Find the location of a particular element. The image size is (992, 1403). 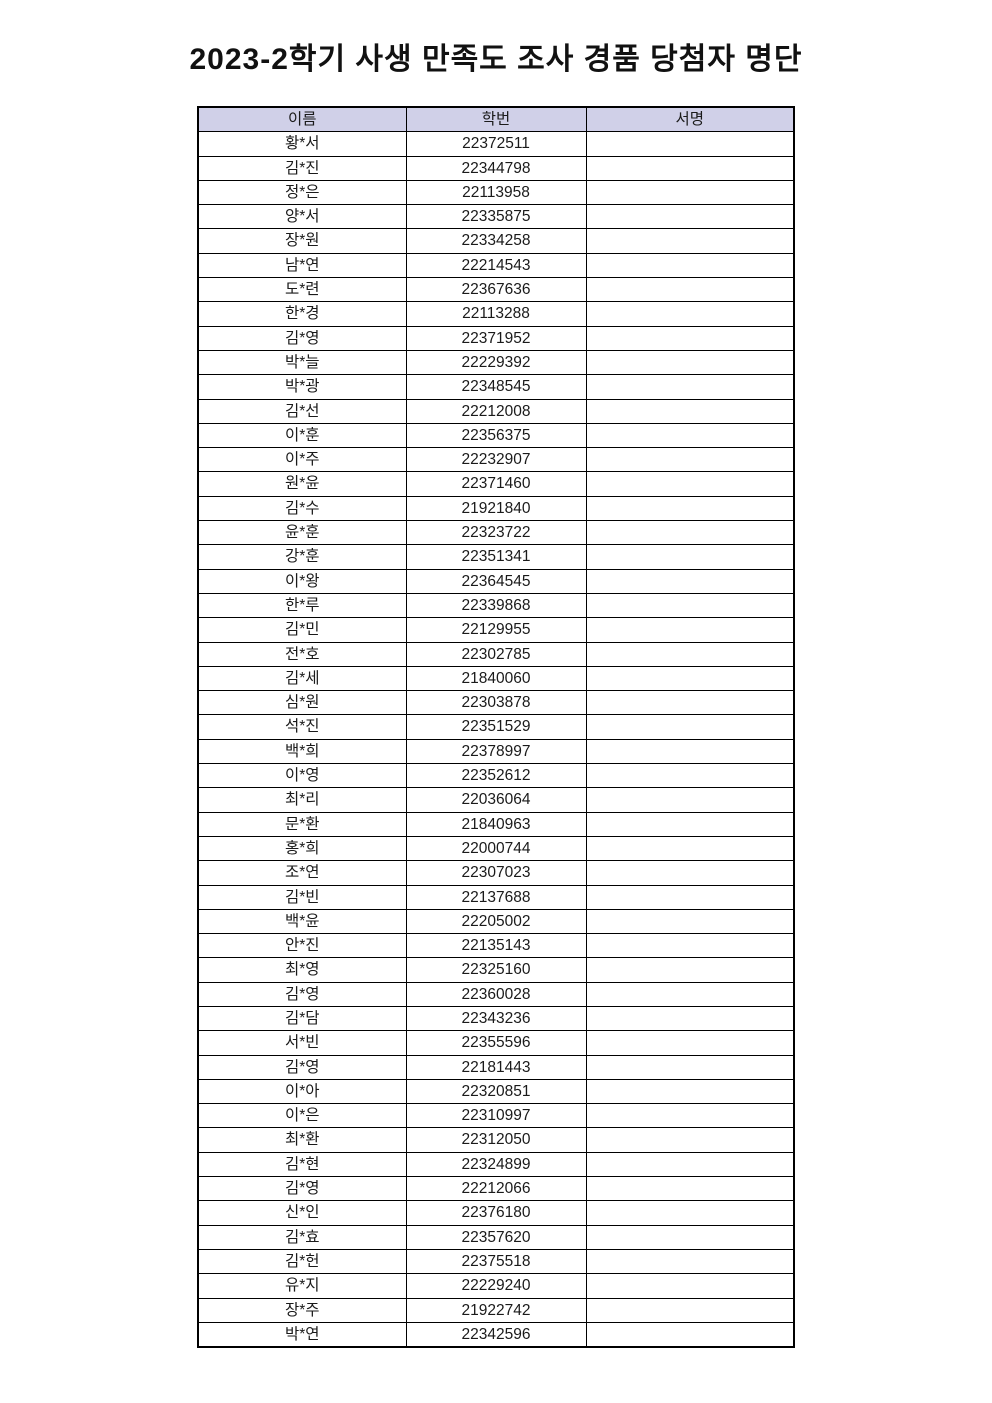

name-cell: 정*은 is located at coordinates (302, 192).